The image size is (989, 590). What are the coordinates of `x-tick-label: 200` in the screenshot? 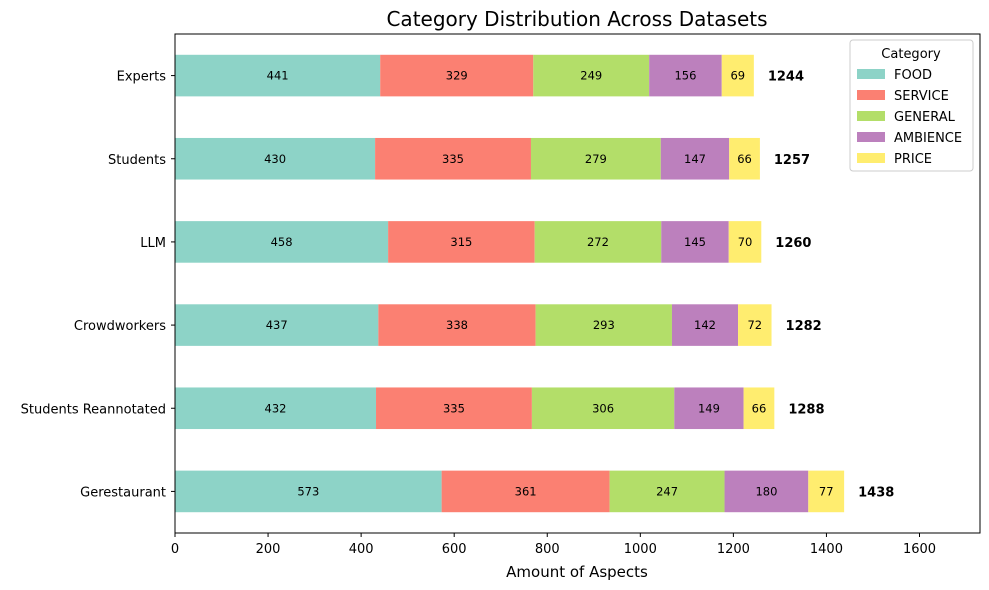 It's located at (268, 549).